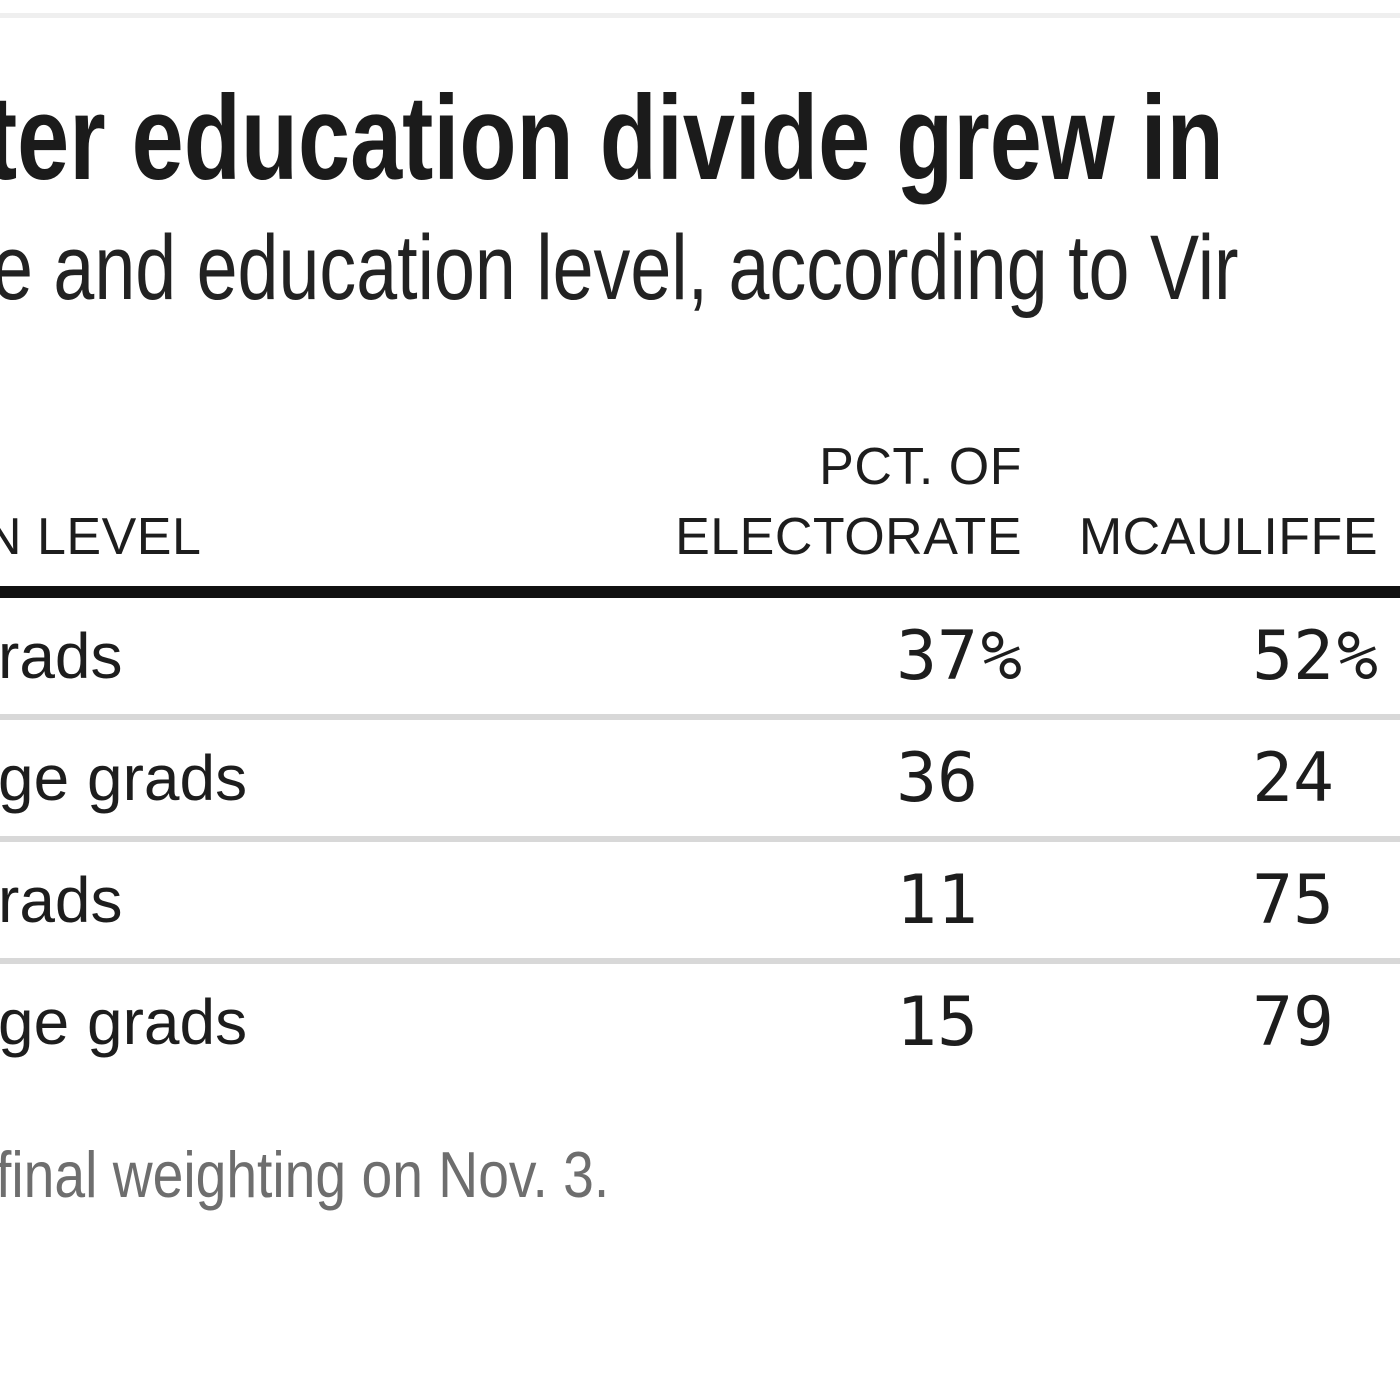  Describe the element at coordinates (1293, 1022) in the screenshot. I see `cell-value: 79` at that location.